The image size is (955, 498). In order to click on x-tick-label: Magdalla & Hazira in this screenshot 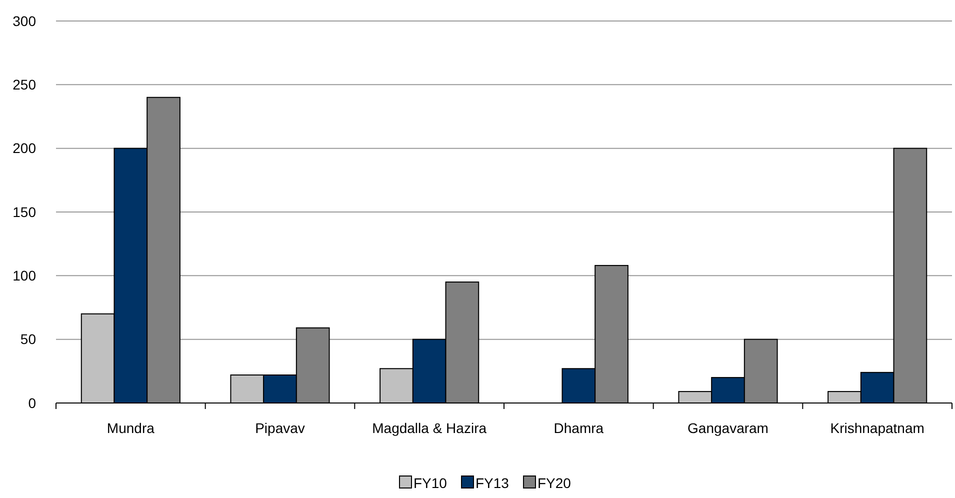, I will do `click(429, 428)`.